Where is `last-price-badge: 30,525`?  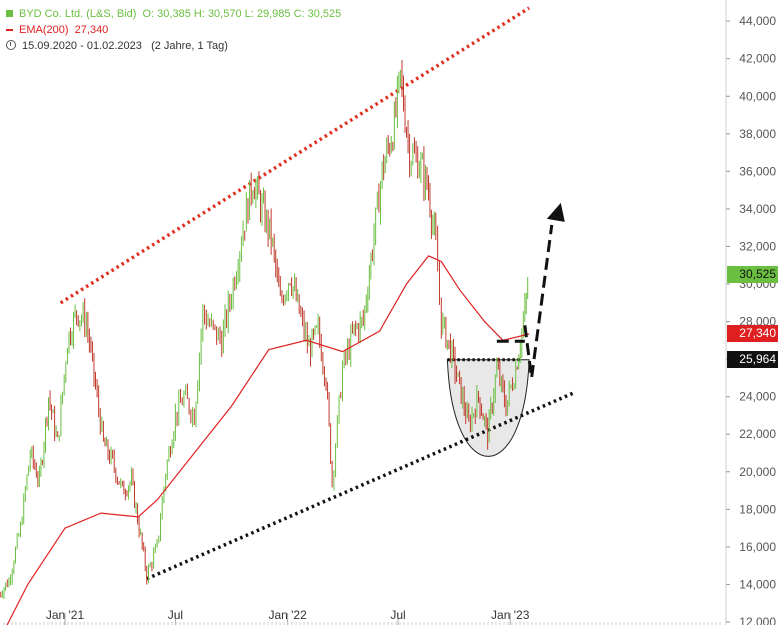 last-price-badge: 30,525 is located at coordinates (752, 274).